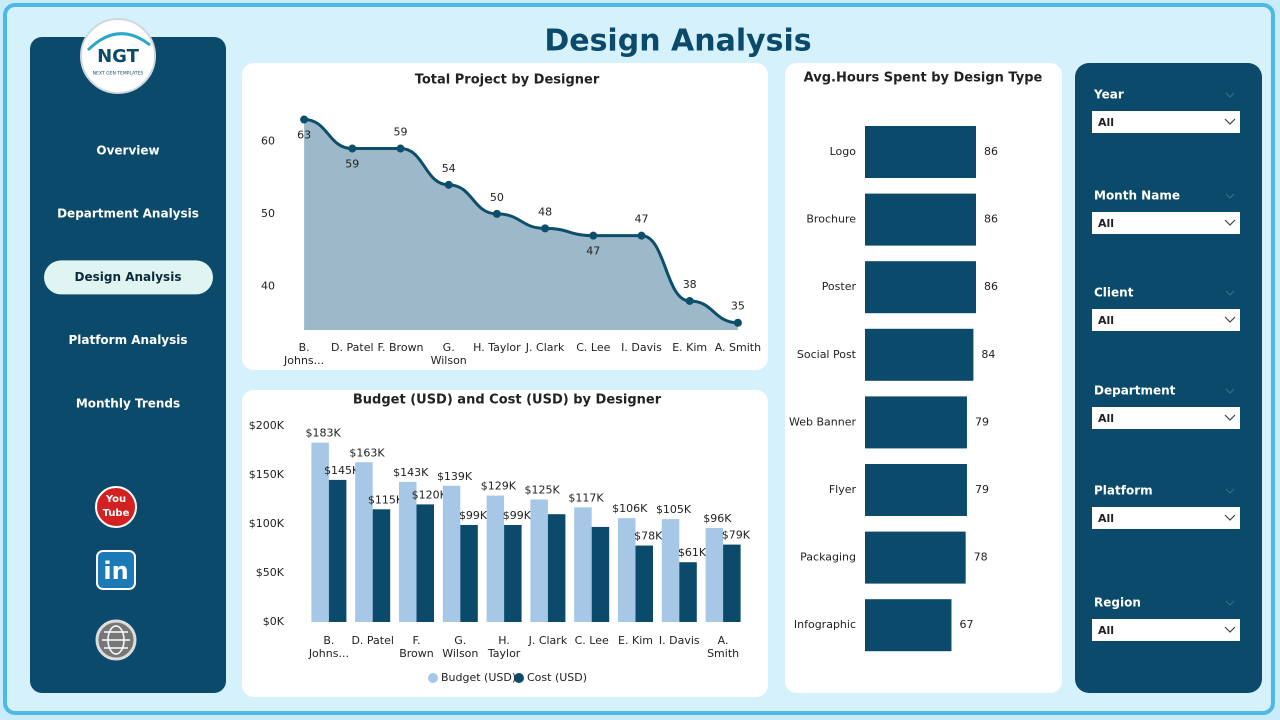  I want to click on y-tick-label: Brochure, so click(831, 219).